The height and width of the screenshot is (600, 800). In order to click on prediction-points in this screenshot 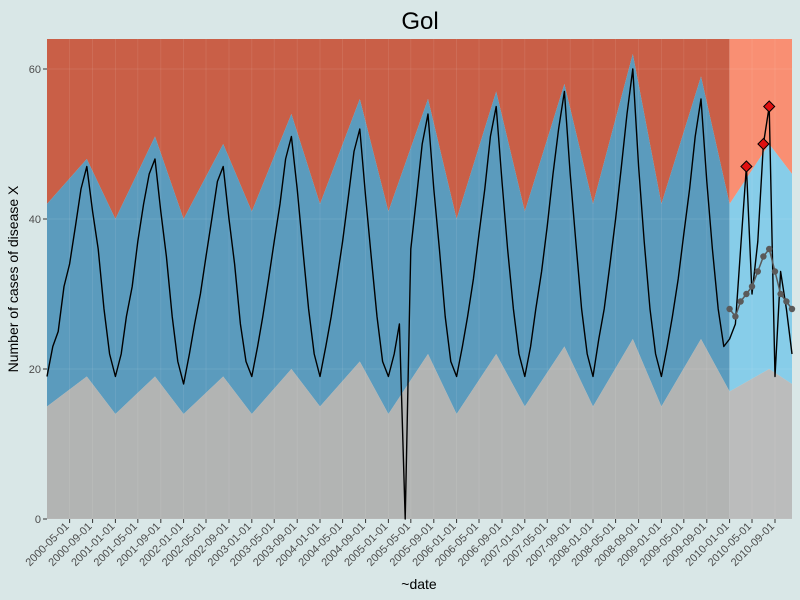, I will do `click(761, 282)`.